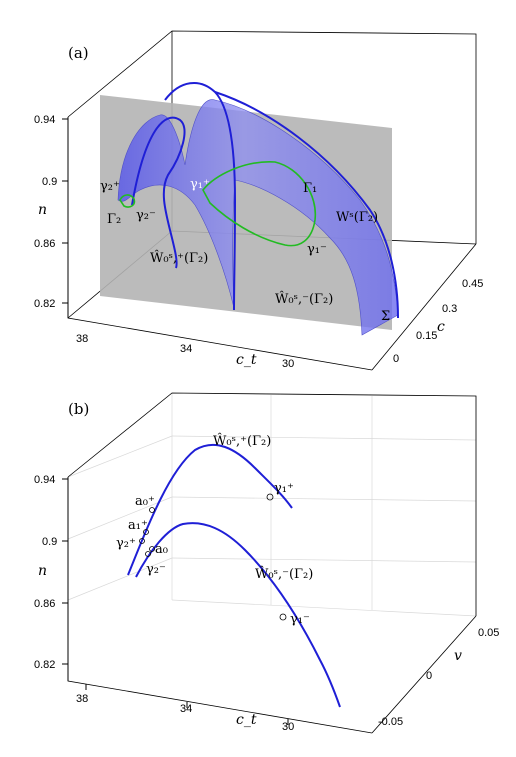 Image resolution: width=516 pixels, height=757 pixels. I want to click on gamma1-plus-label-a: γ₁⁺, so click(200, 184).